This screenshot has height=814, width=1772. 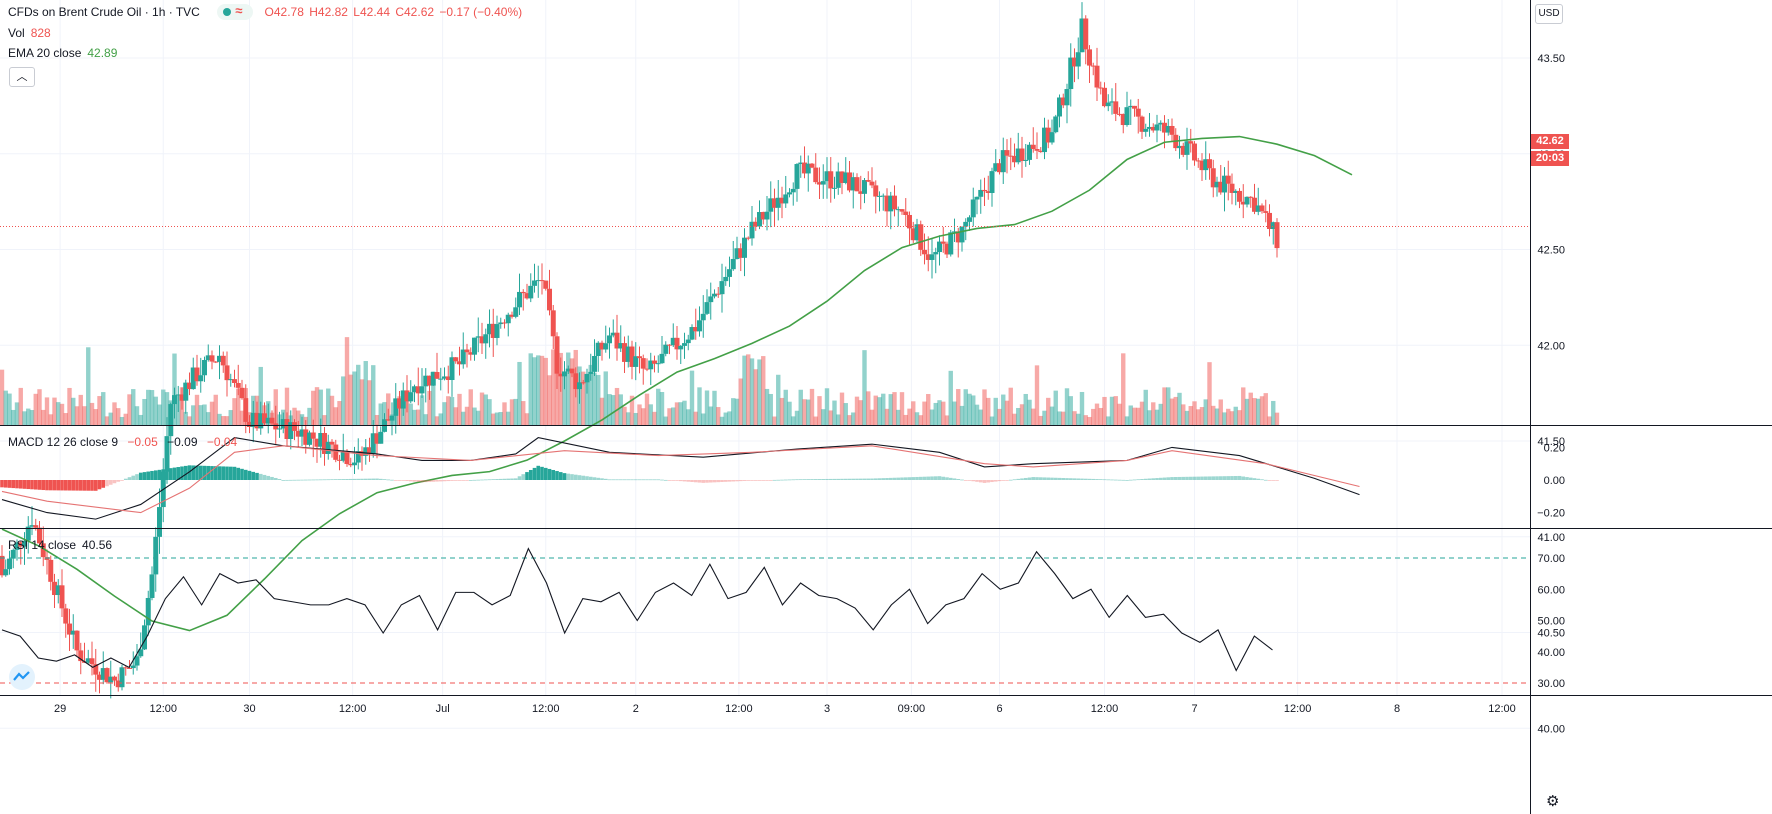 What do you see at coordinates (22, 677) in the screenshot?
I see `tradingview-logo-icon` at bounding box center [22, 677].